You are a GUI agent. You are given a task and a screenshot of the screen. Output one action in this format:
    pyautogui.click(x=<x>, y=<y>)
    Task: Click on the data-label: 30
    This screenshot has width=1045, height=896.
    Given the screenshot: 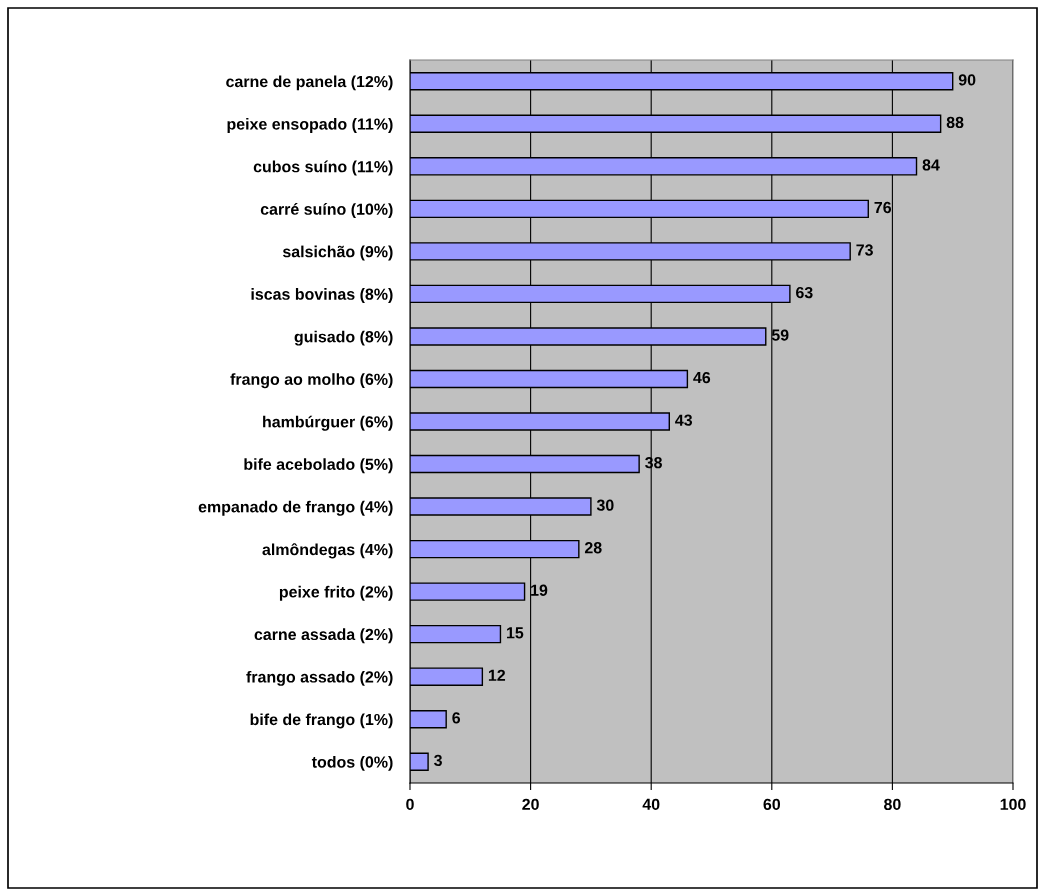 What is the action you would take?
    pyautogui.click(x=605, y=505)
    